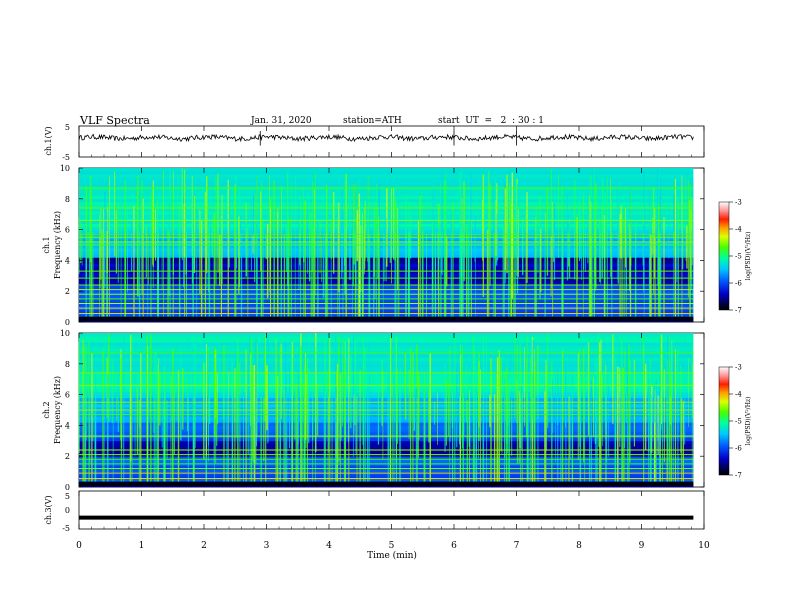 The height and width of the screenshot is (612, 792). Describe the element at coordinates (67, 260) in the screenshot. I see `freq-tick-label: 4` at that location.